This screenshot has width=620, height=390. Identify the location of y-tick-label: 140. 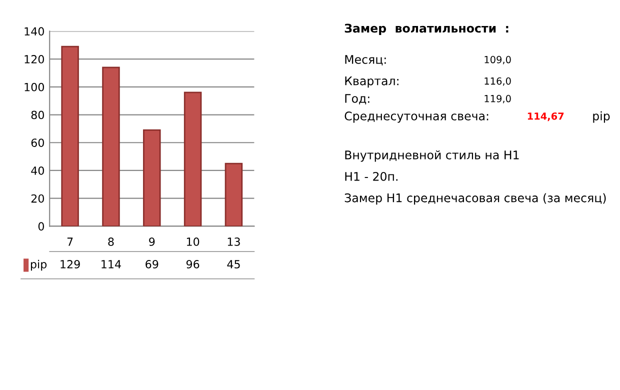
(34, 31).